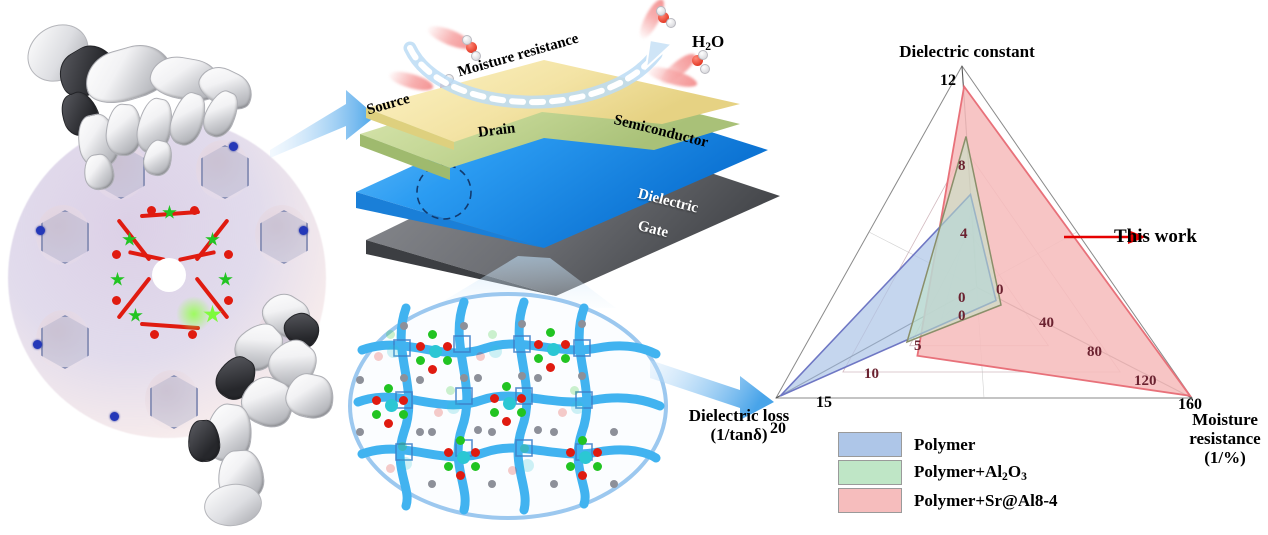 The height and width of the screenshot is (535, 1268). What do you see at coordinates (962, 316) in the screenshot?
I see `tick-dl-0: 0` at bounding box center [962, 316].